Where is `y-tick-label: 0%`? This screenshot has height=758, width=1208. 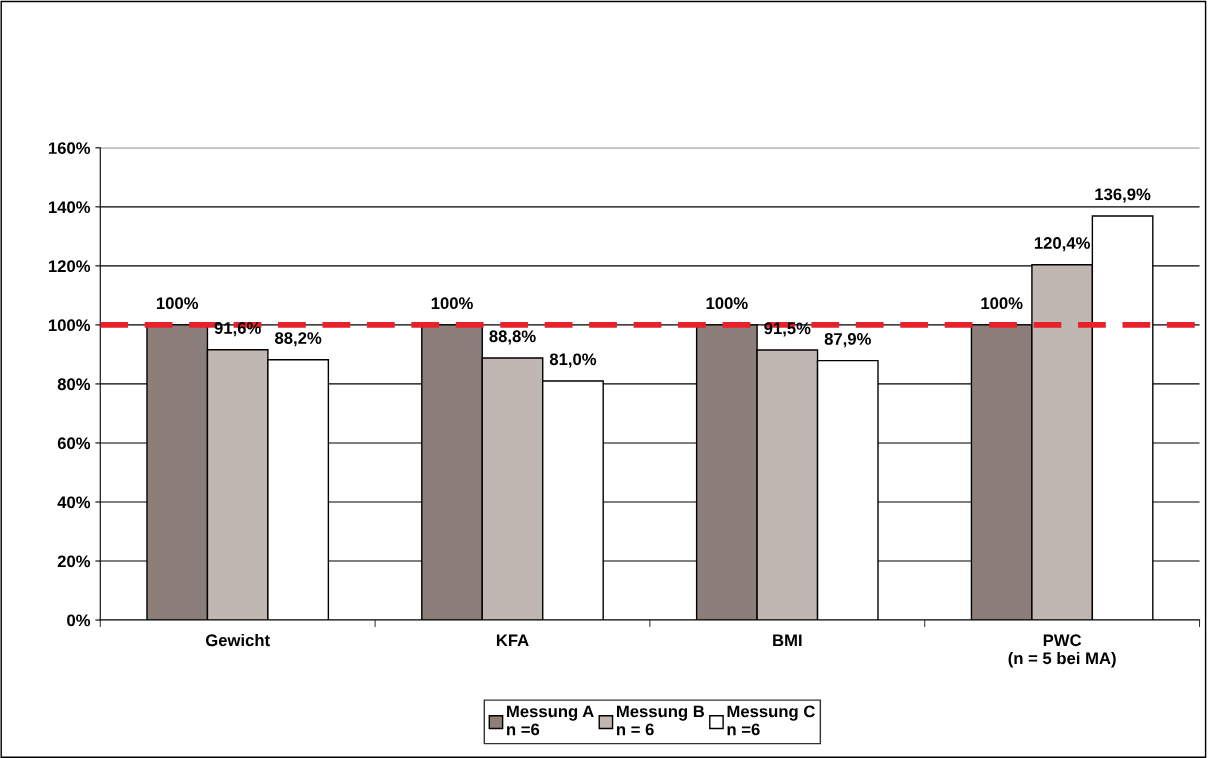
y-tick-label: 0% is located at coordinates (79, 620).